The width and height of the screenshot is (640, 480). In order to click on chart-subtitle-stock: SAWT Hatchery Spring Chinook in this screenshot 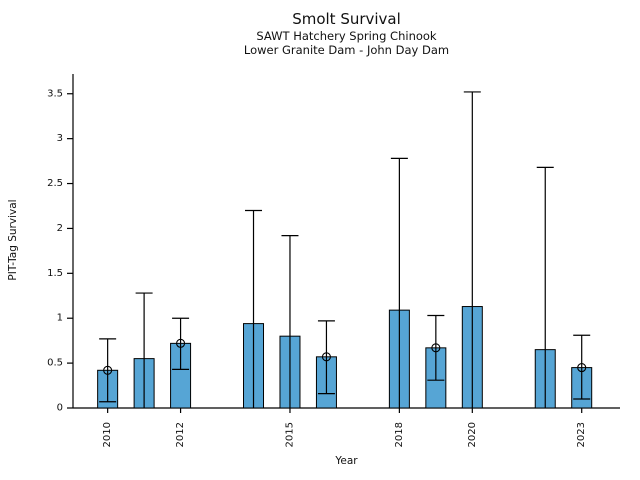, I will do `click(346, 35)`.